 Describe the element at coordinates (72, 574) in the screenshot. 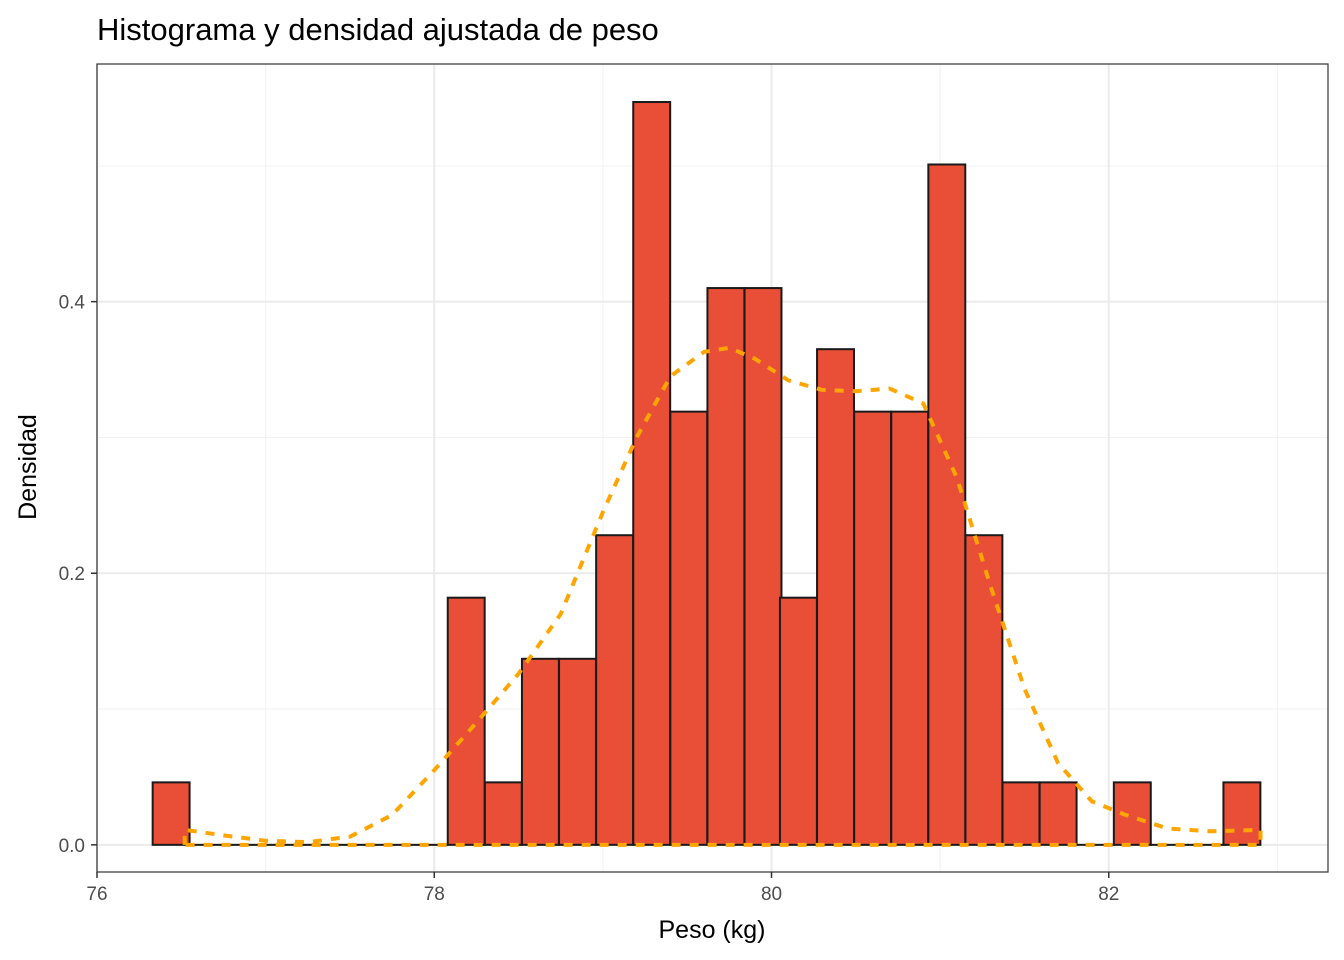

I see `y-tick-label: 0.2` at that location.